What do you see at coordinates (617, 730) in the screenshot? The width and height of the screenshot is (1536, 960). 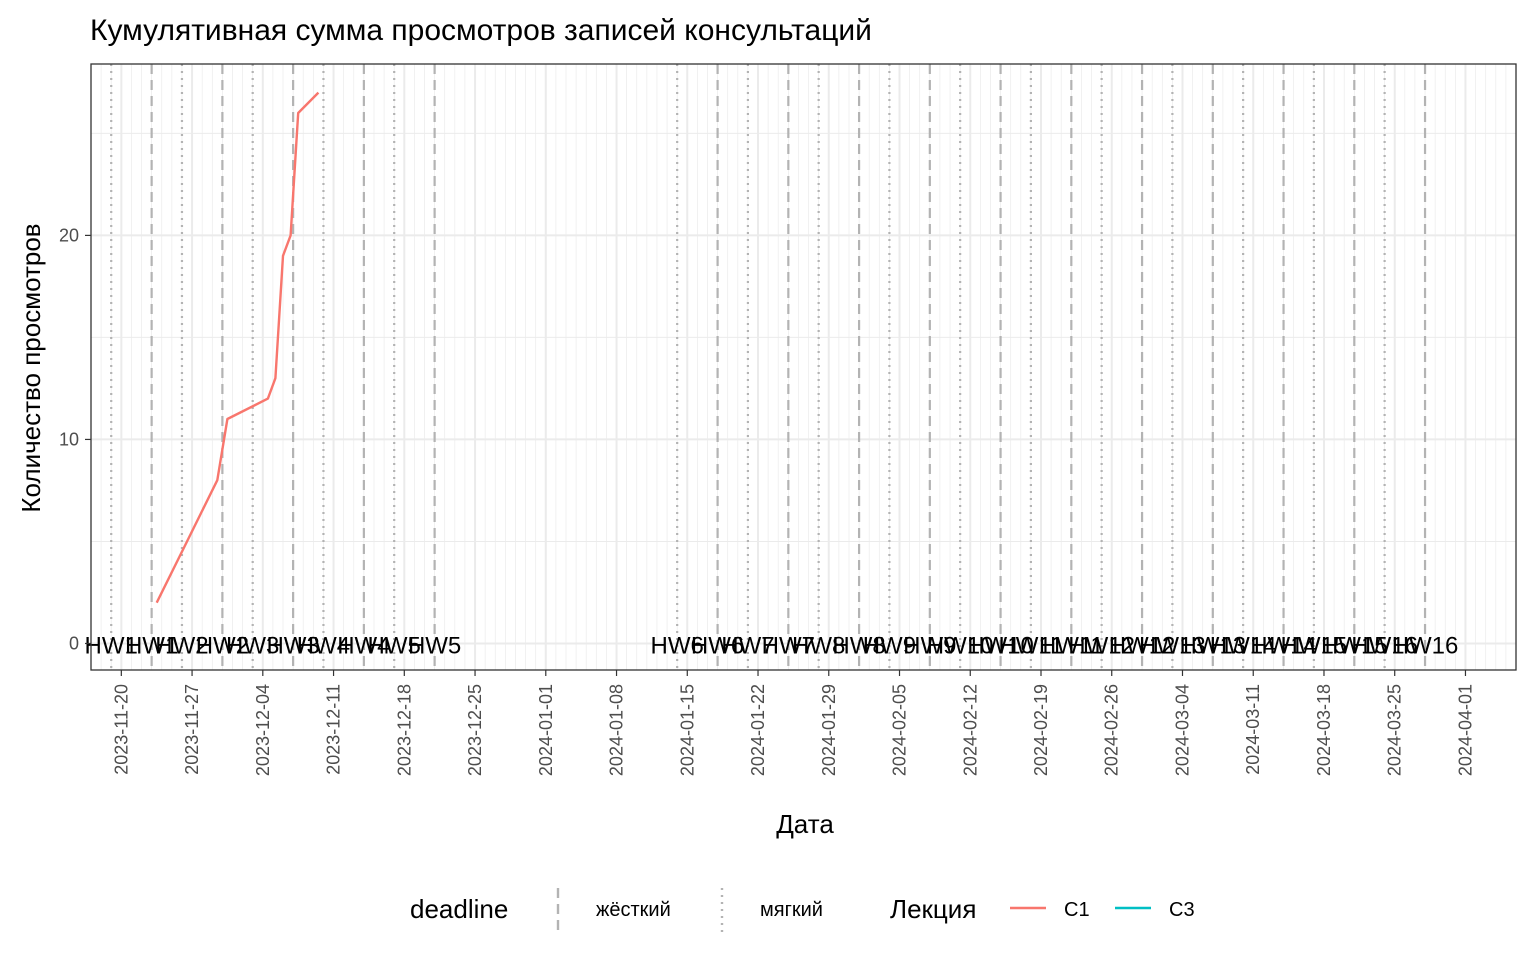 I see `x-tick-label: 2024-01-08` at bounding box center [617, 730].